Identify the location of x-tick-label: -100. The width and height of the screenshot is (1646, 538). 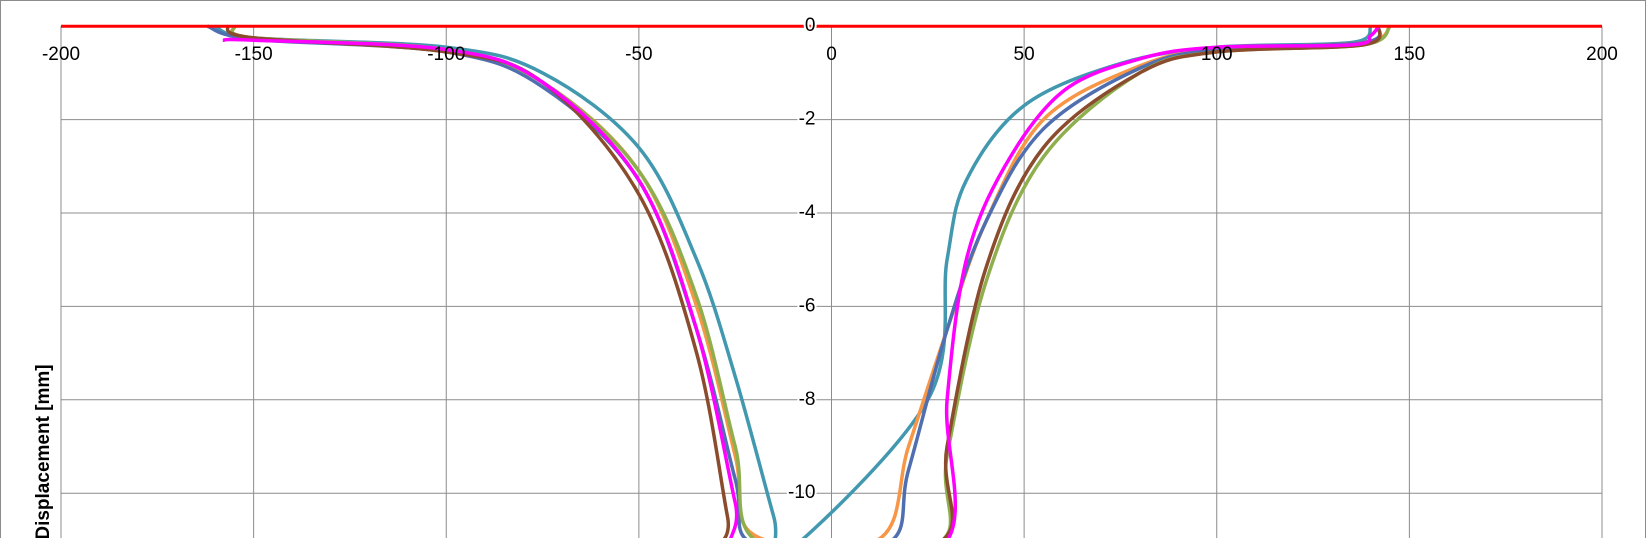
(446, 54).